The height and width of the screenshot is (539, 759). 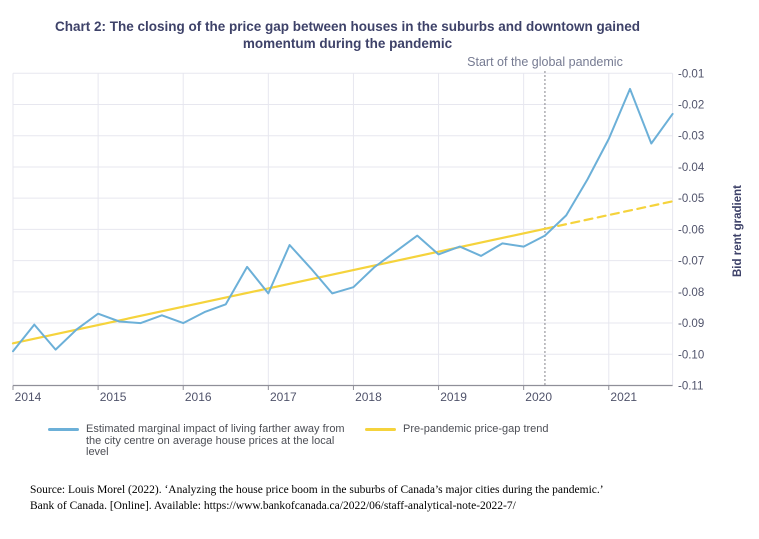 What do you see at coordinates (690, 387) in the screenshot?
I see `y-tick-label: -0.11` at bounding box center [690, 387].